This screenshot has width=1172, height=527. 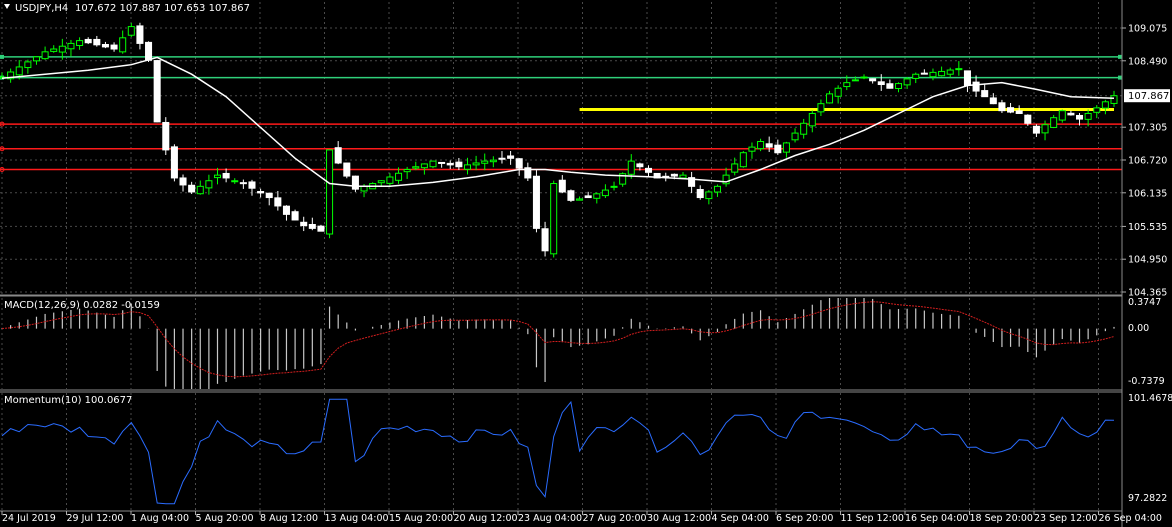 What do you see at coordinates (615, 518) in the screenshot?
I see `date-tick-label: 27 Aug 20:00` at bounding box center [615, 518].